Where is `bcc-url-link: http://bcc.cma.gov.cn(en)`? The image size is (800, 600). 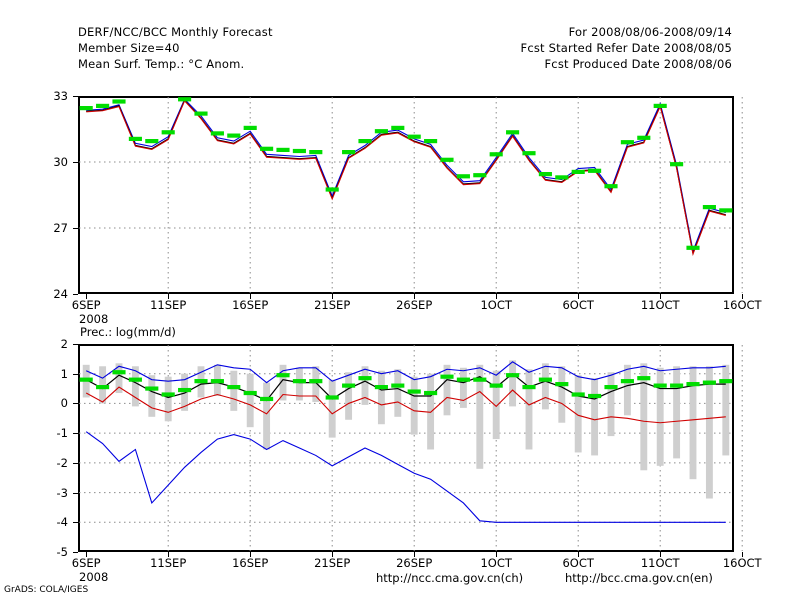
bcc-url-link: http://bcc.cma.gov.cn(en) is located at coordinates (639, 578).